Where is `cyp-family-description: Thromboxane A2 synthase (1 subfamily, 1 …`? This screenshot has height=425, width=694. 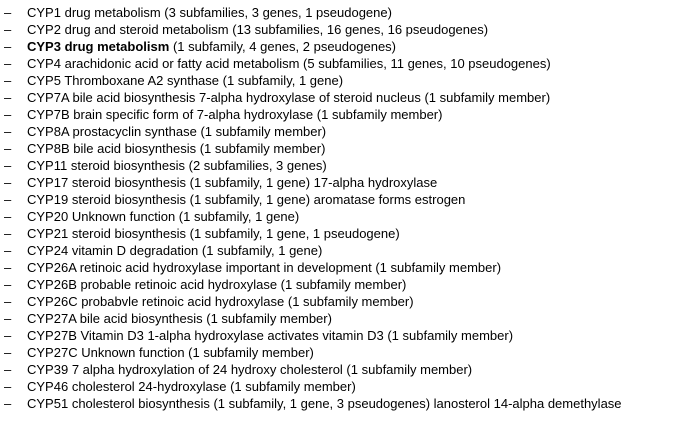 cyp-family-description: Thromboxane A2 synthase (1 subfamily, 1 … is located at coordinates (204, 80).